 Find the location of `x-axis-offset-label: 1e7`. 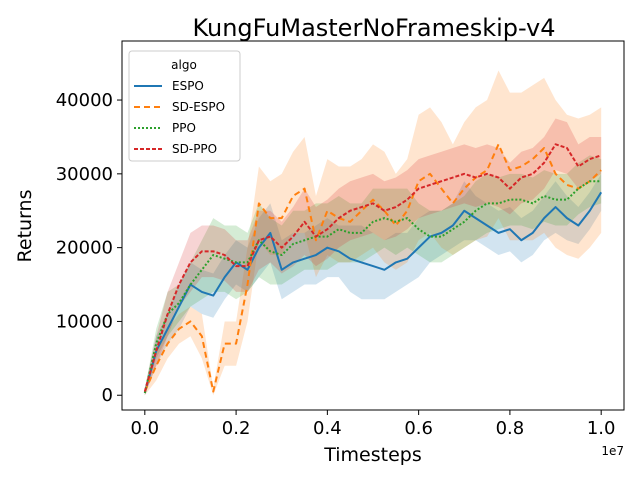

x-axis-offset-label: 1e7 is located at coordinates (612, 451).